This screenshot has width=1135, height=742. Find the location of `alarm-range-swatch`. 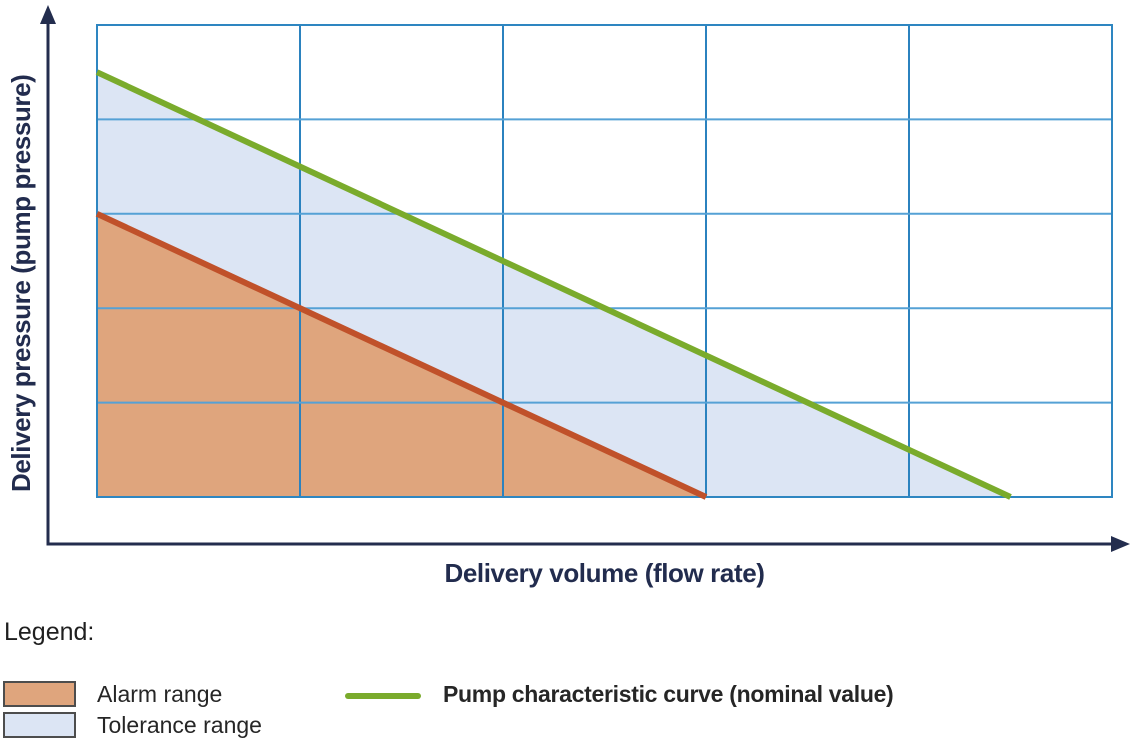

alarm-range-swatch is located at coordinates (39, 694).